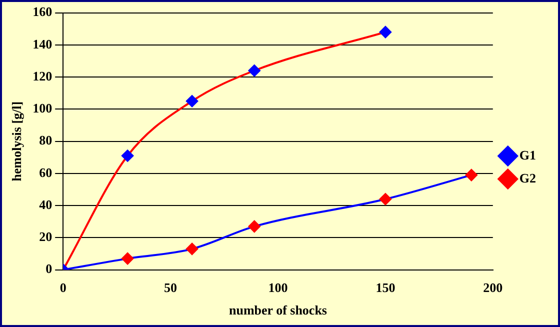  Describe the element at coordinates (527, 178) in the screenshot. I see `legend-label: G2` at that location.